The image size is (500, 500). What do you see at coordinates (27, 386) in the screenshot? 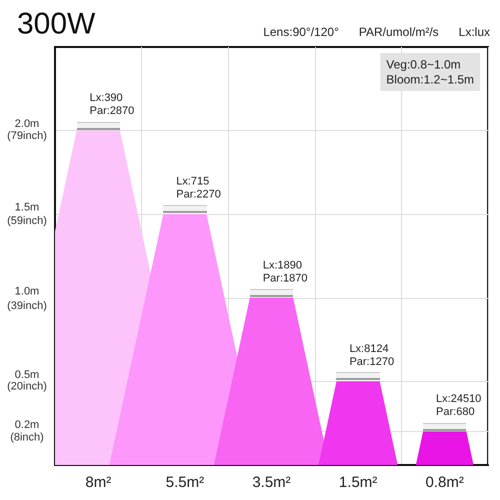
I see `y2-tick-label: (20inch)` at bounding box center [27, 386].